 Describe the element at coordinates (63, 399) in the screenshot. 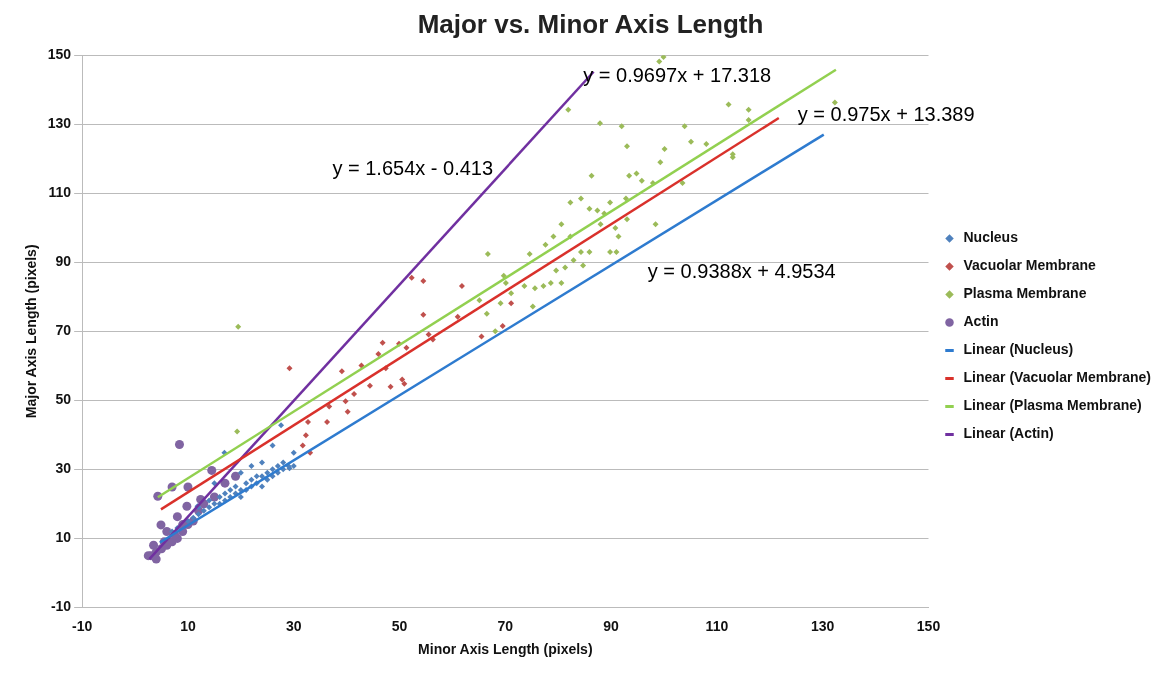

I see `y-tick-label: 50` at that location.